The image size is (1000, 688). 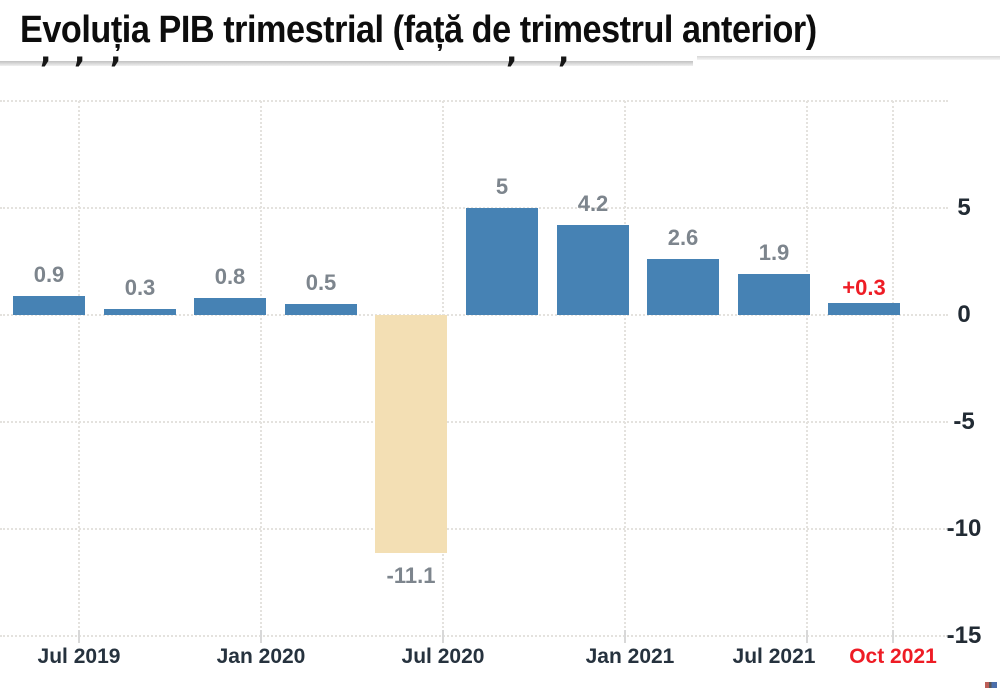 What do you see at coordinates (864, 287) in the screenshot?
I see `bar-value-label: +0.3` at bounding box center [864, 287].